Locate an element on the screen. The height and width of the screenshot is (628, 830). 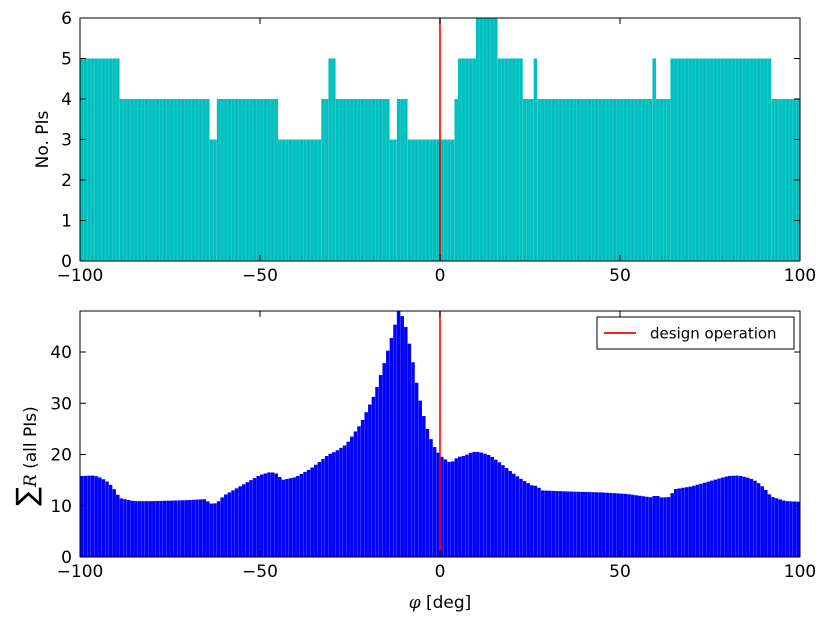
y-axis-label: ∑R (all PIs) is located at coordinates (26, 456).